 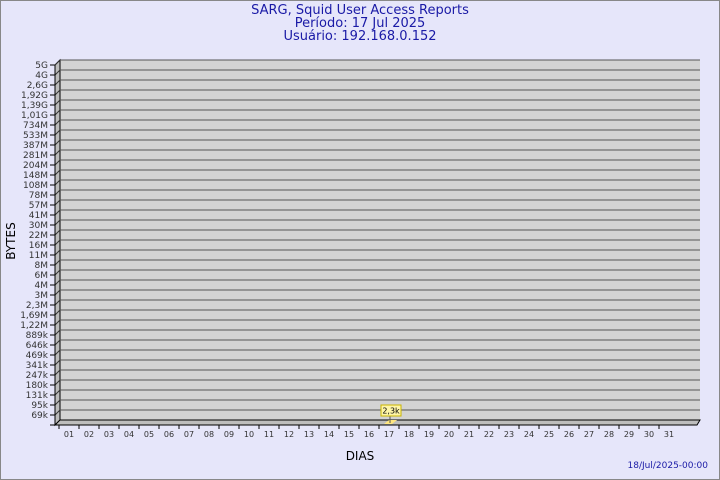 What do you see at coordinates (669, 434) in the screenshot?
I see `x-tick-label: 31` at bounding box center [669, 434].